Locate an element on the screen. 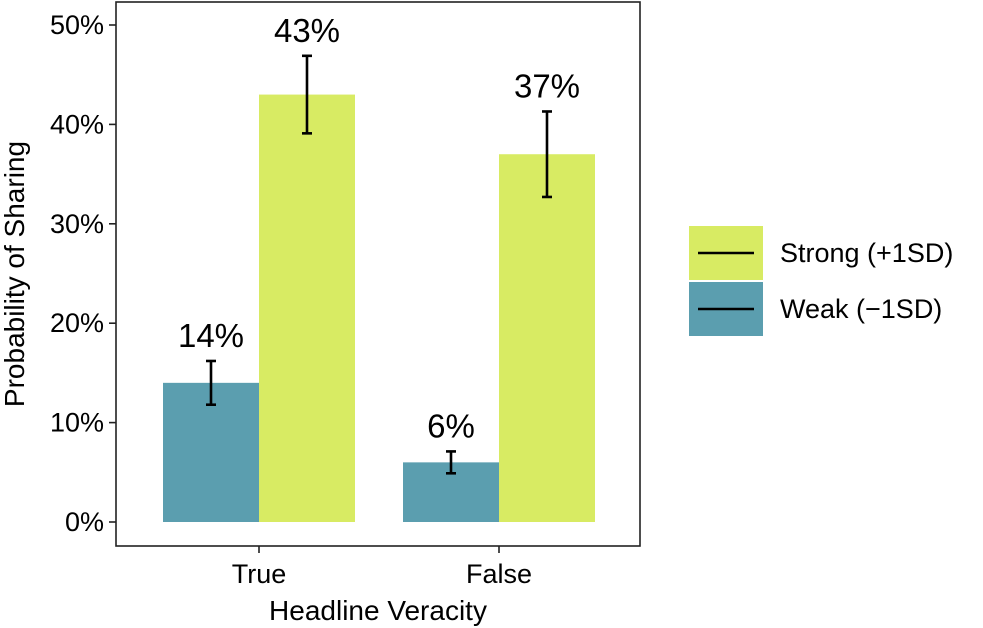 The height and width of the screenshot is (628, 983). data-label: 6% is located at coordinates (451, 425).